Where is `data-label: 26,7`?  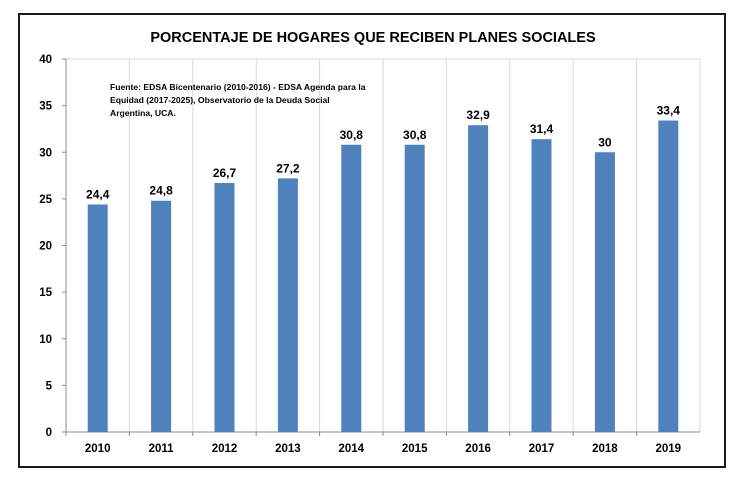 data-label: 26,7 is located at coordinates (225, 173).